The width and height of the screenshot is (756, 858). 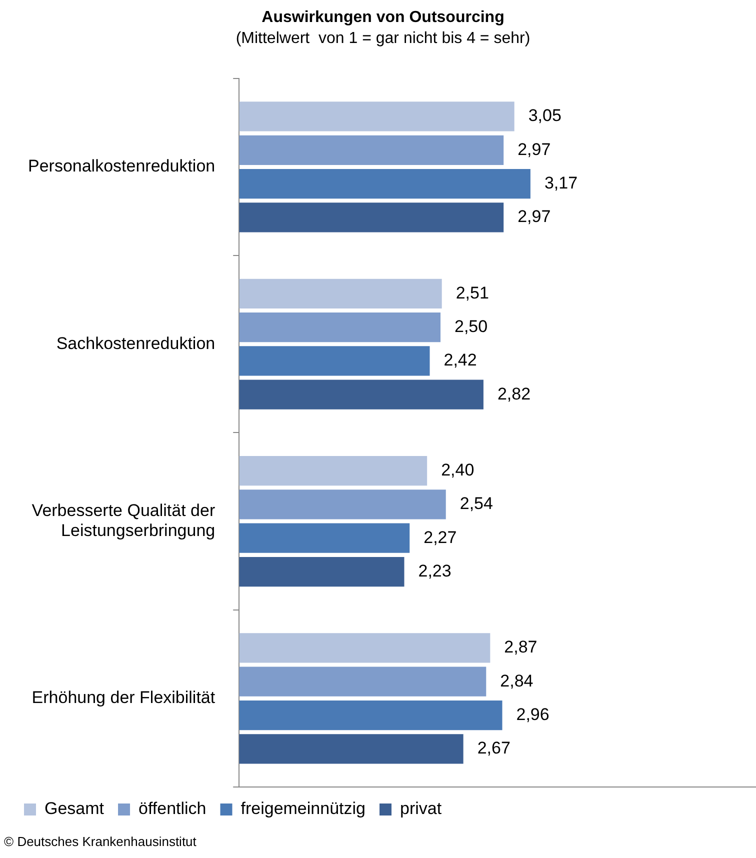 I want to click on data-label: 2,50, so click(x=471, y=326).